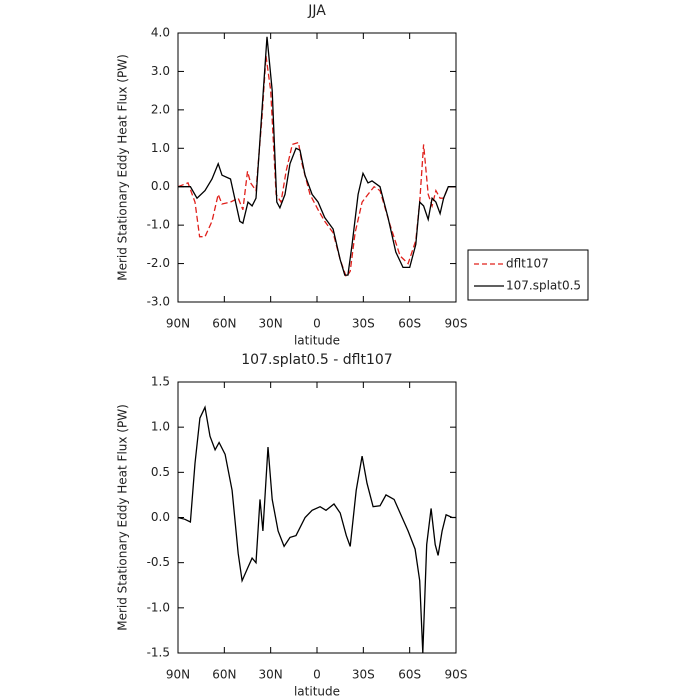 The height and width of the screenshot is (700, 700). Describe the element at coordinates (158, 263) in the screenshot. I see `y-tick-label: -2.0` at that location.